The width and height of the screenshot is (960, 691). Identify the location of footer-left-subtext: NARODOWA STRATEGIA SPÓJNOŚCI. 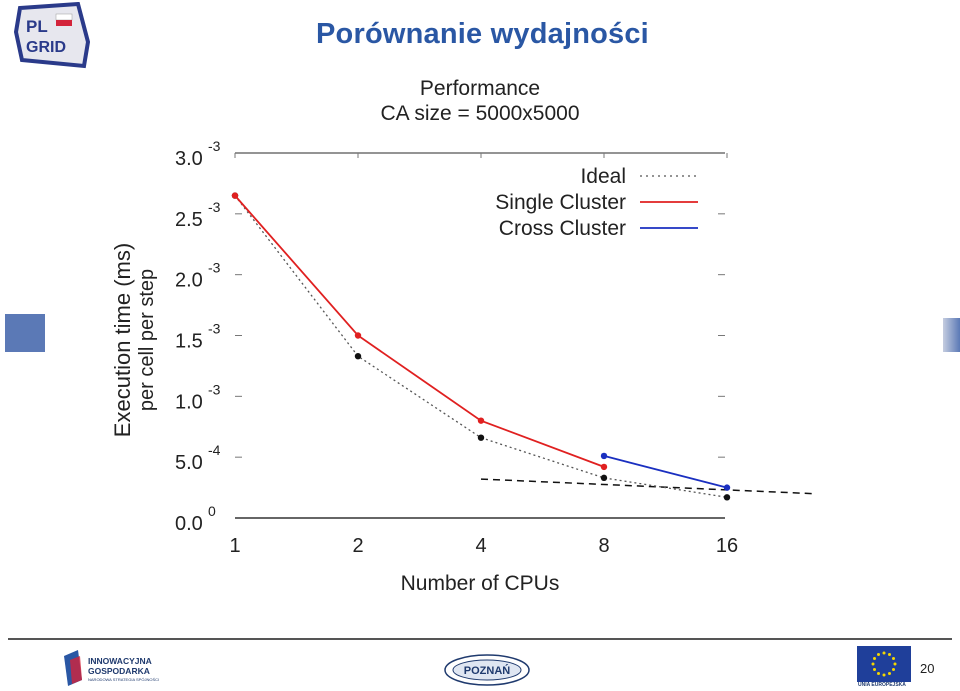
(124, 679).